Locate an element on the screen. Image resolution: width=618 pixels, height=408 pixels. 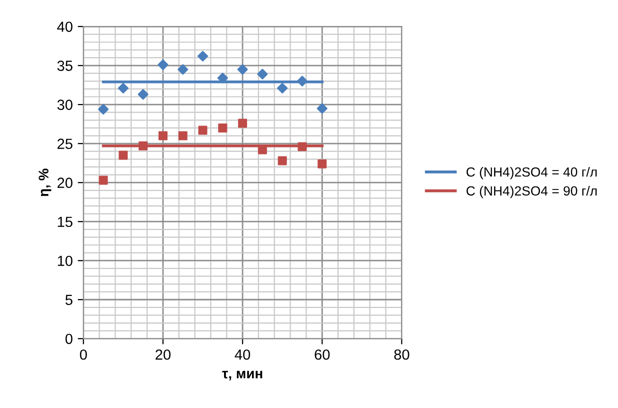
y-tick-label: 40 is located at coordinates (64, 27).